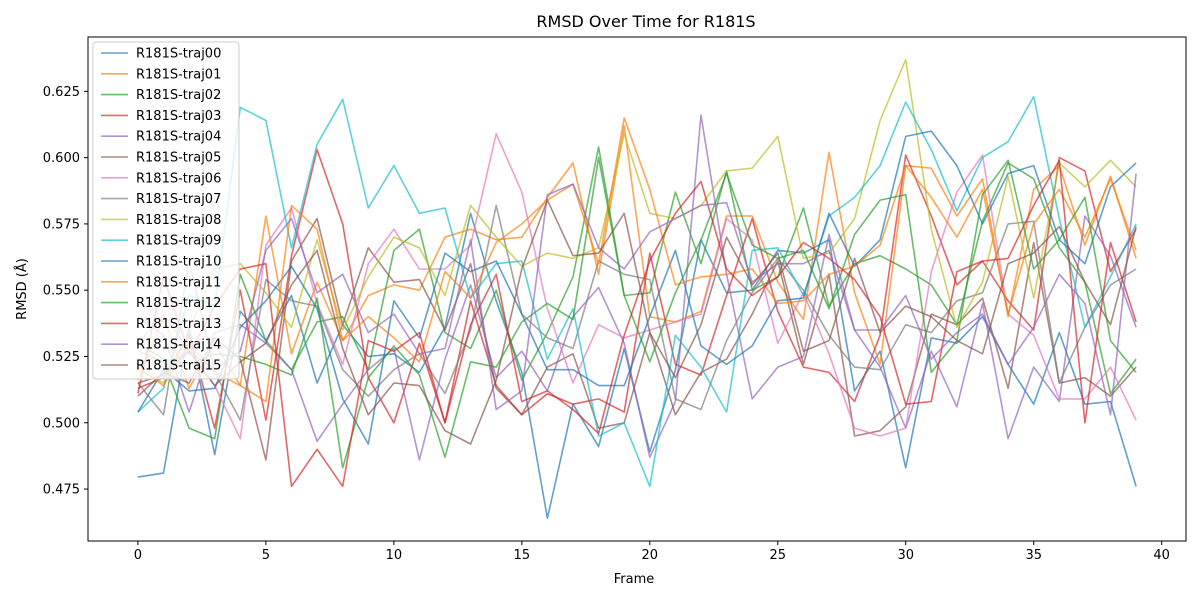 This screenshot has width=1200, height=604. I want to click on x-tick-label: 40, so click(1161, 555).